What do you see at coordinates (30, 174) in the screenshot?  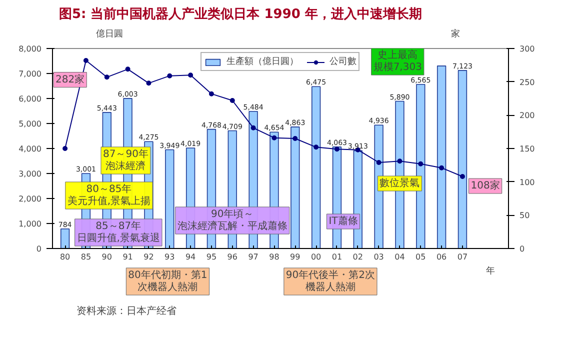 I see `y-tick-label: 3,000` at bounding box center [30, 174].